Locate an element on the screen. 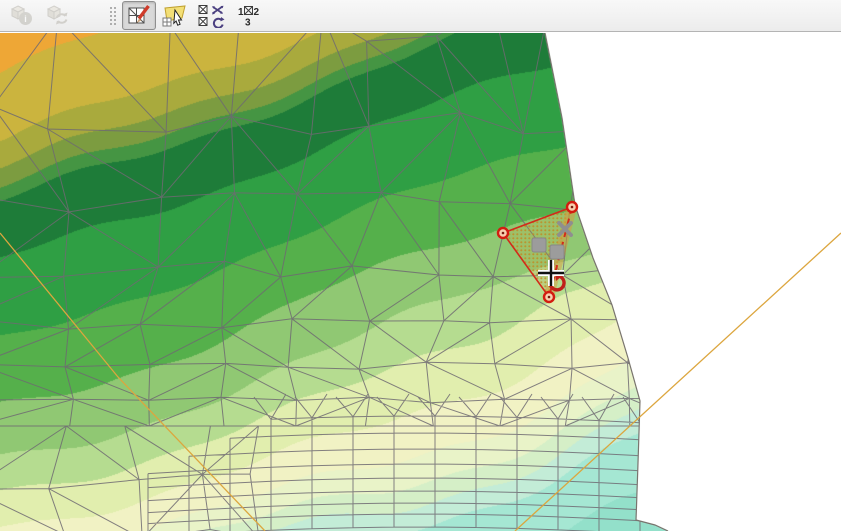  cube-info-icon: i is located at coordinates (21, 15).